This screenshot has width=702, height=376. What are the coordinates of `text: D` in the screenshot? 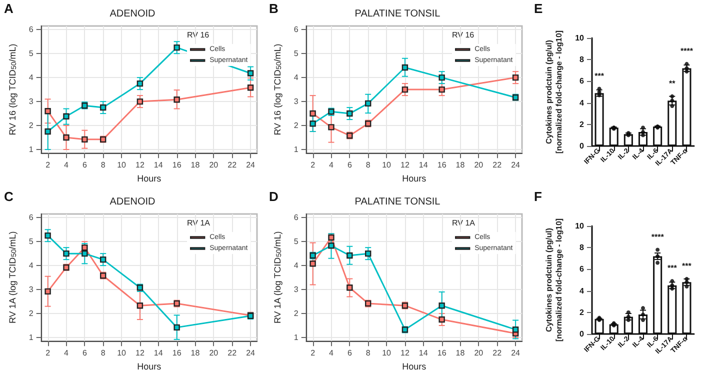 It's located at (273, 196).